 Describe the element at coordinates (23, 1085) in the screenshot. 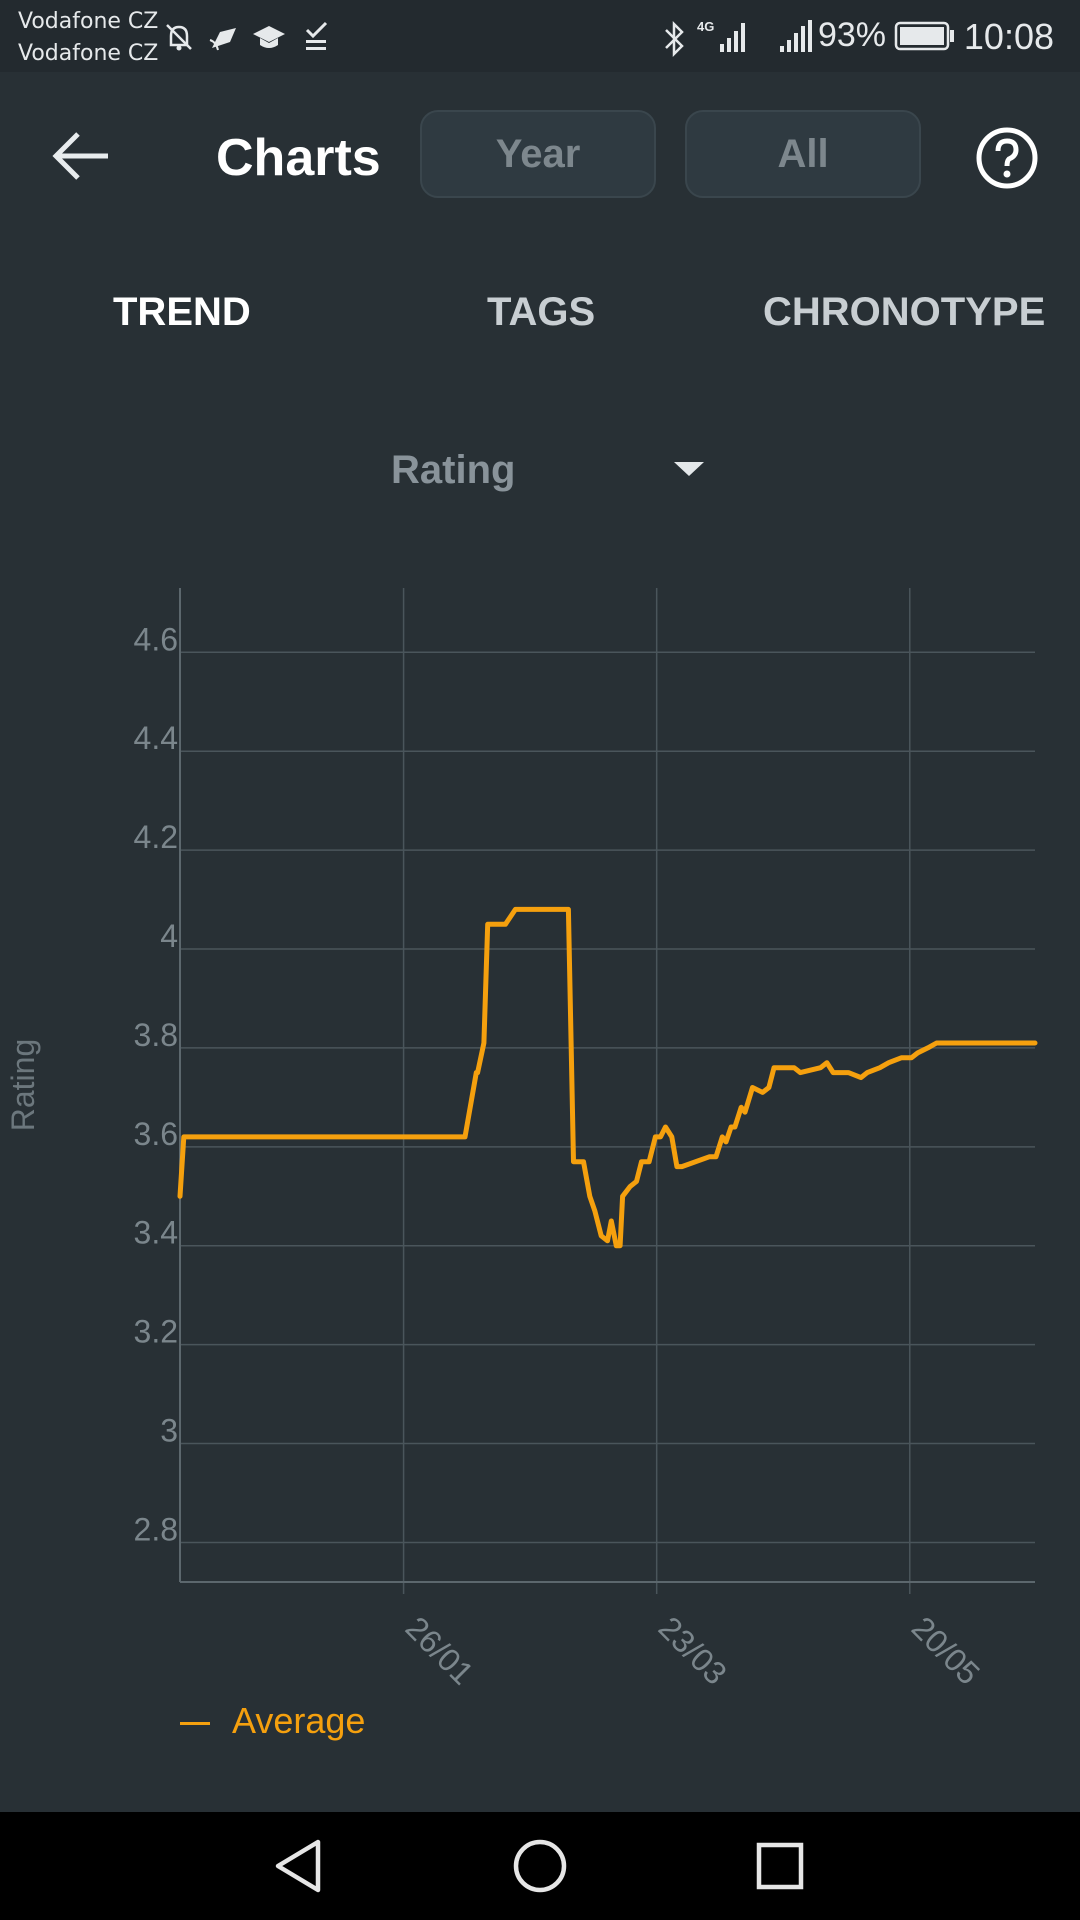

I see `y-axis-label: Rating` at that location.